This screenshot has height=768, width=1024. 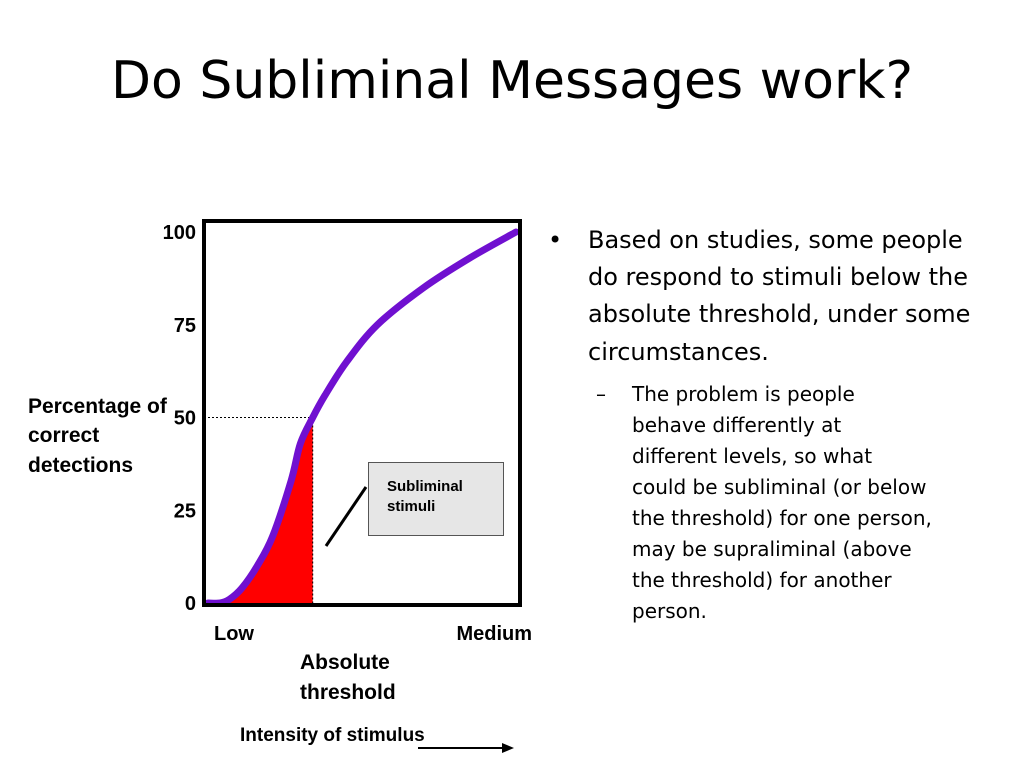 What do you see at coordinates (512, 81) in the screenshot?
I see `slide-title: Do Subliminal Messages work?` at bounding box center [512, 81].